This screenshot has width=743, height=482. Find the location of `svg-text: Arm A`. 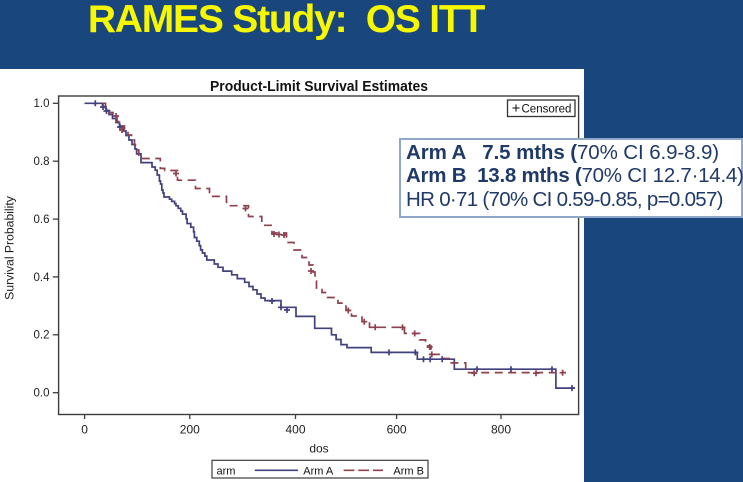

svg-text: Arm A is located at coordinates (318, 471).